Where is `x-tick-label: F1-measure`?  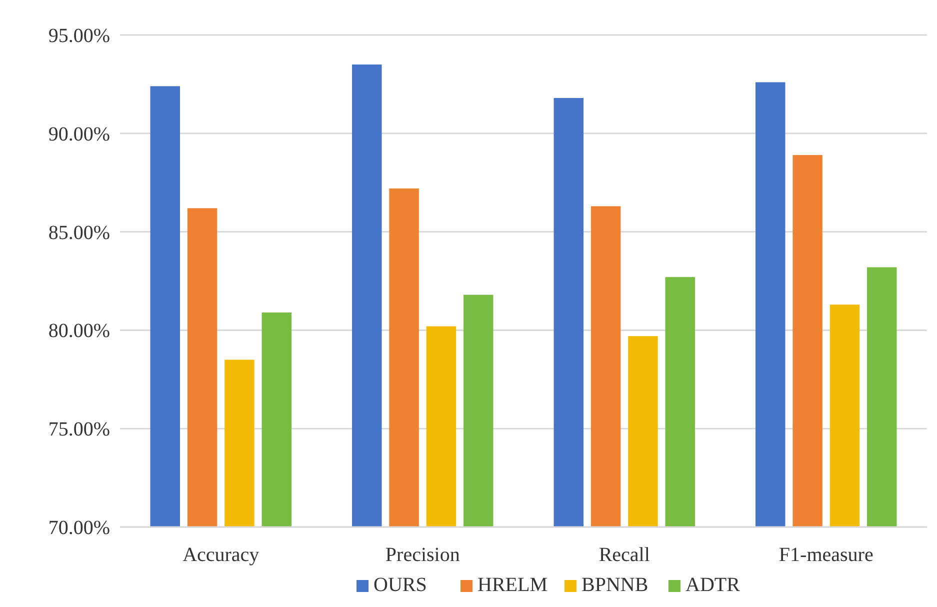
x-tick-label: F1-measure is located at coordinates (826, 555).